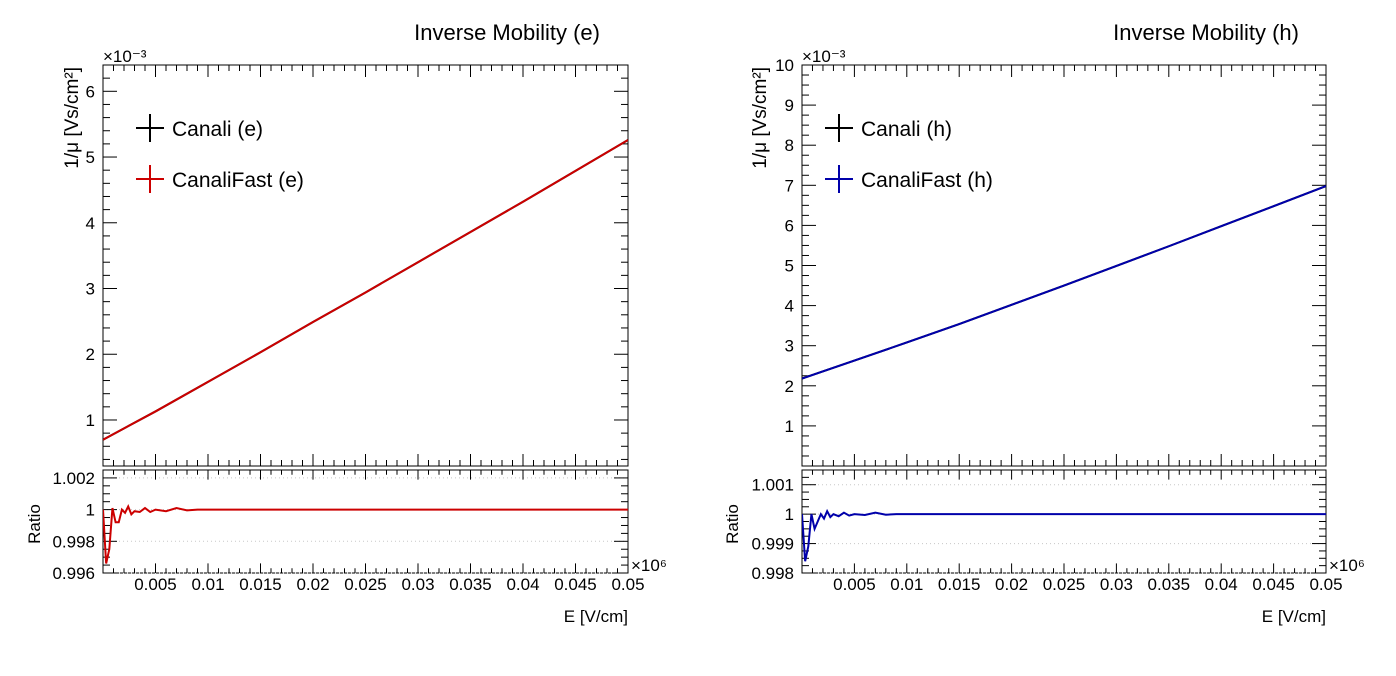  Describe the element at coordinates (789, 105) in the screenshot. I see `y-tick-label: 9` at that location.